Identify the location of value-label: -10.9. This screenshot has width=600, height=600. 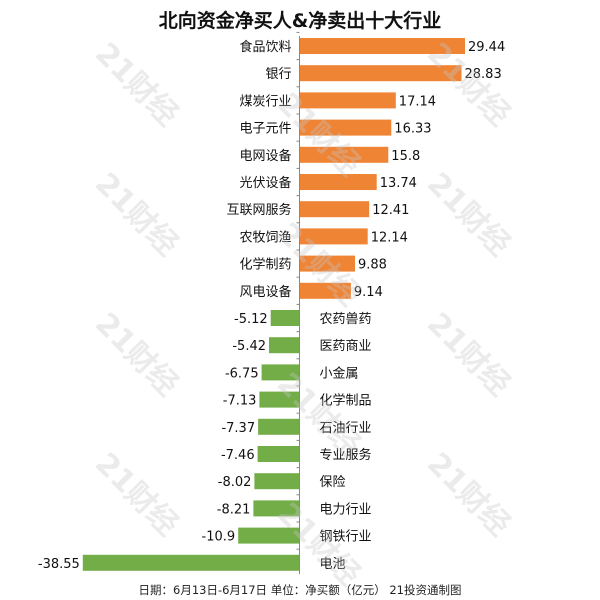
(219, 537).